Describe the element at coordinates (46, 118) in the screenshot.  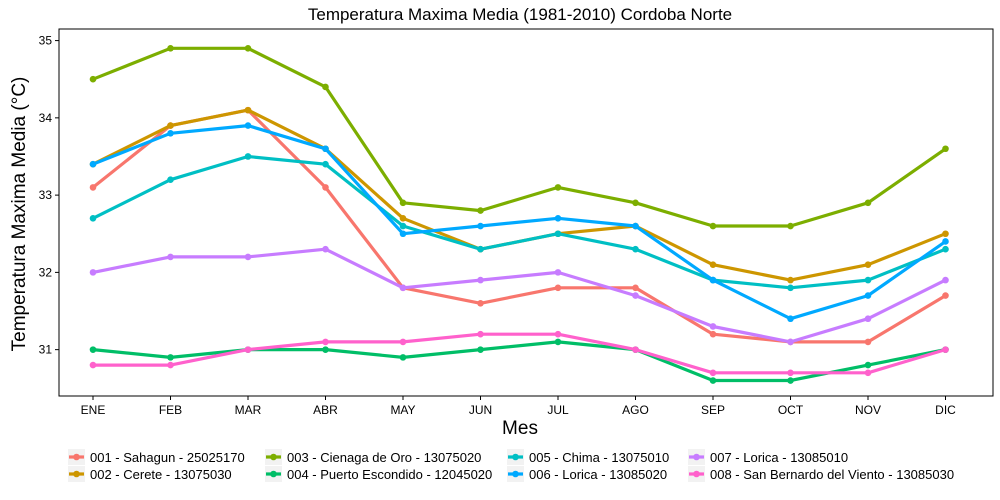
I see `y-tick-label: 34` at that location.